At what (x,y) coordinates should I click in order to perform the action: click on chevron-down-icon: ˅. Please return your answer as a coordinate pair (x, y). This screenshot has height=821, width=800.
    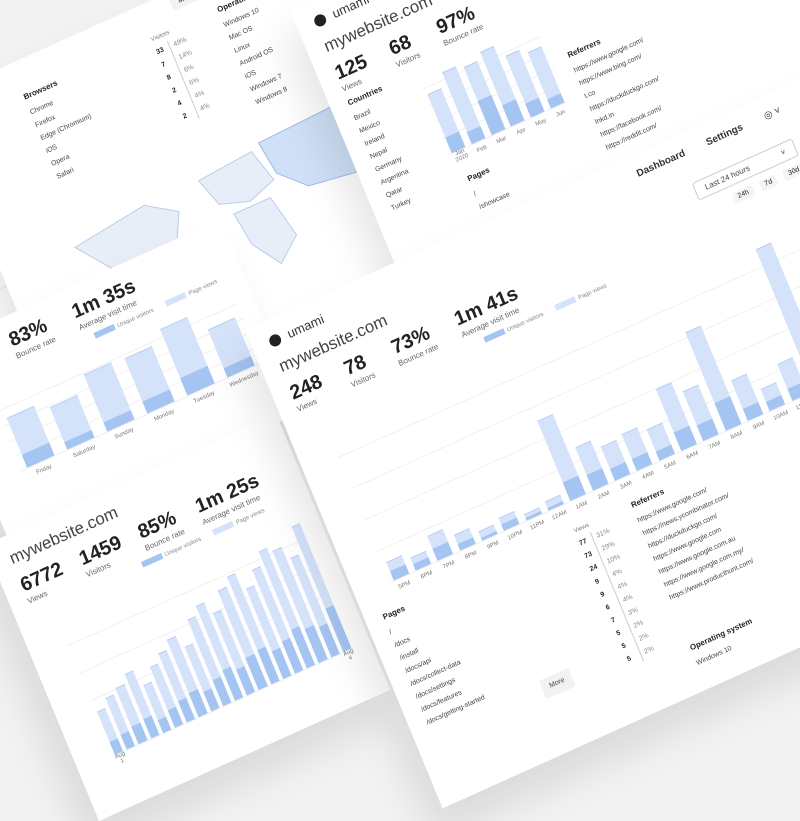
    Looking at the image, I should click on (783, 152).